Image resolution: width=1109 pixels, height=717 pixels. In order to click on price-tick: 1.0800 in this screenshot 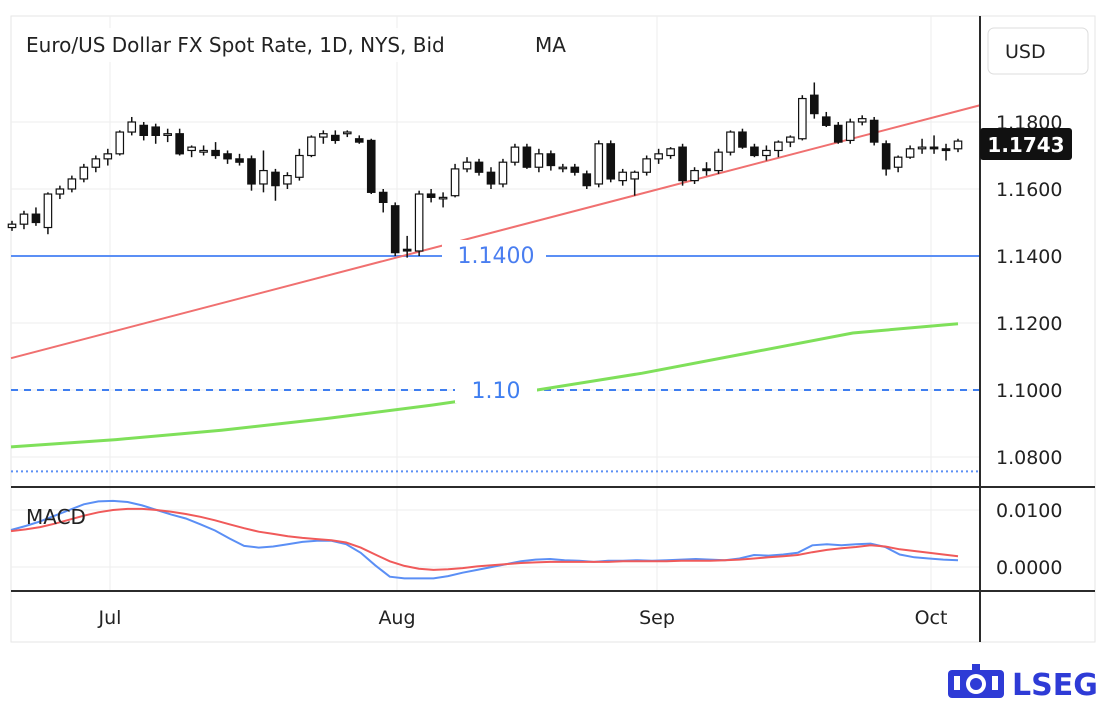, I will do `click(1029, 458)`.